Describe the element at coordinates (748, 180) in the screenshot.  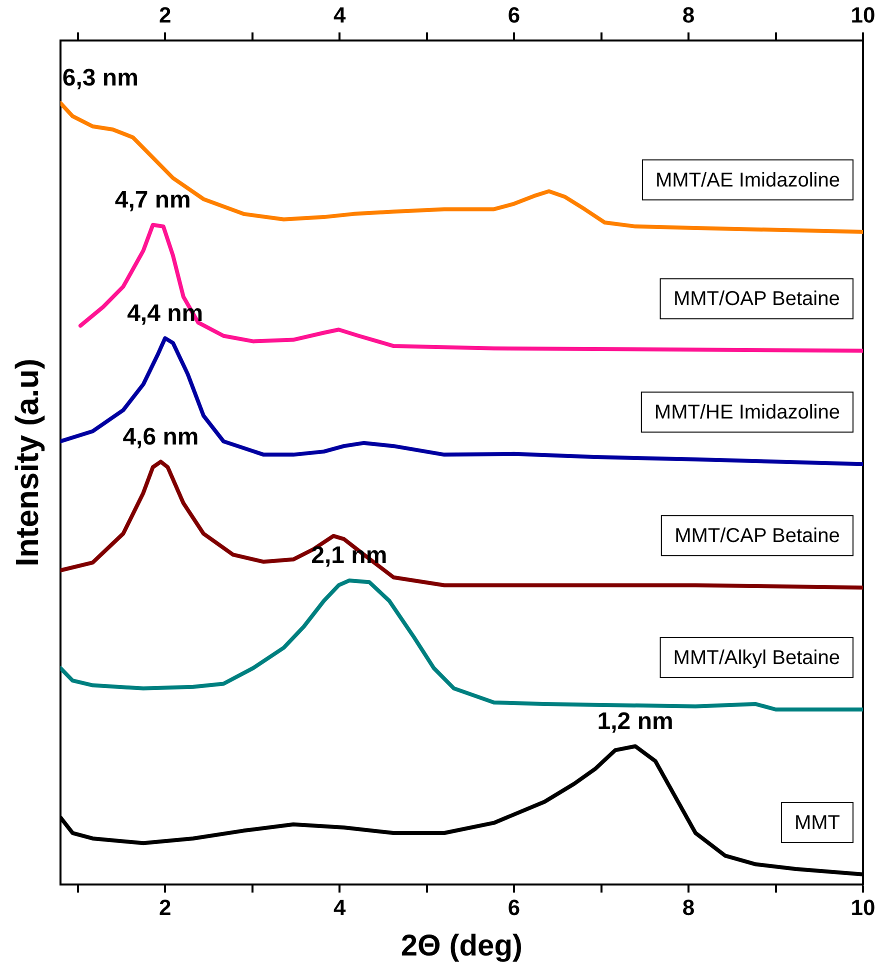
I see `series-label: MMT/AE Imidazoline` at that location.